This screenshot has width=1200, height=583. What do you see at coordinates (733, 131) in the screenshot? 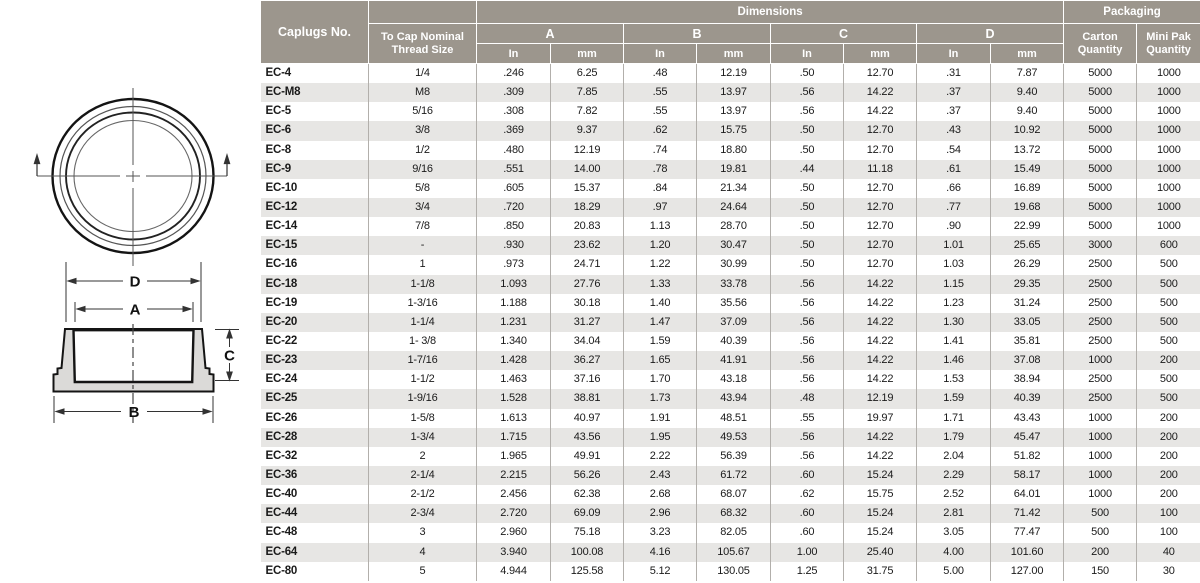
I see `cell-b-mm: 15.75` at bounding box center [733, 131].